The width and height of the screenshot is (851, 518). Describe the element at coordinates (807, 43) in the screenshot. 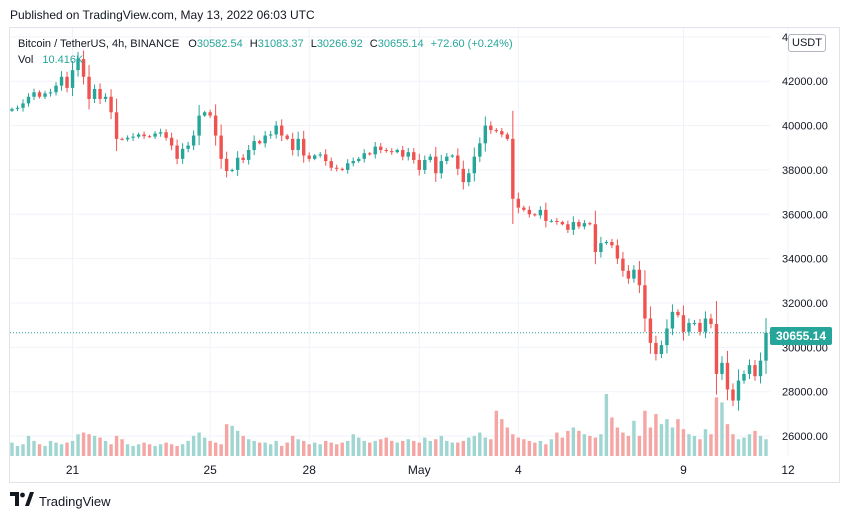

I see `currency-unit-button: USDT` at that location.